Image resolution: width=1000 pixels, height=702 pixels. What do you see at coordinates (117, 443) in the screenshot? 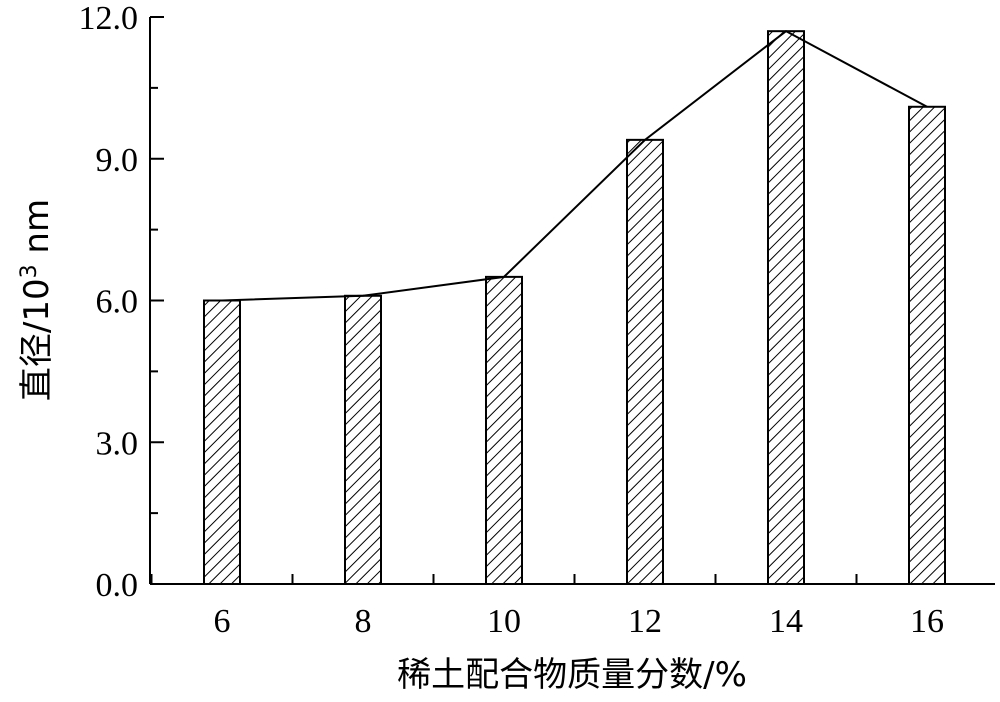
I see `y-tick-label: 3.0` at bounding box center [117, 443].